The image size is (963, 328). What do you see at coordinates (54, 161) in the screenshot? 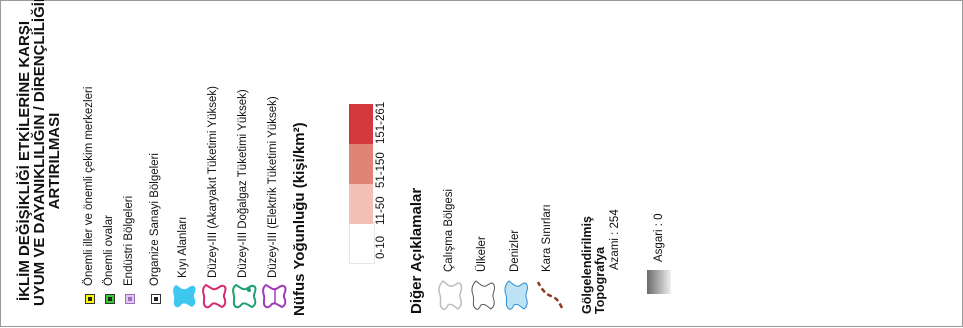
I see `legend-title-line-3: ARTIRILMASI` at bounding box center [54, 161].